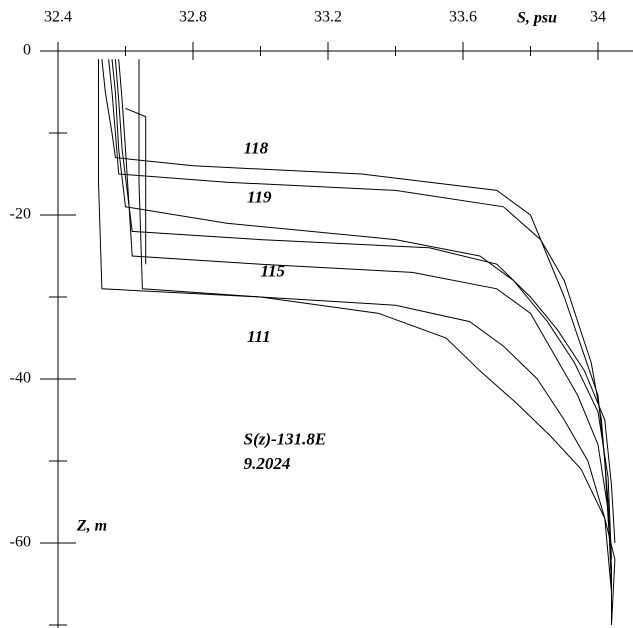 The width and height of the screenshot is (633, 628). What do you see at coordinates (91, 526) in the screenshot?
I see `y-axis-title: Z, m` at bounding box center [91, 526].